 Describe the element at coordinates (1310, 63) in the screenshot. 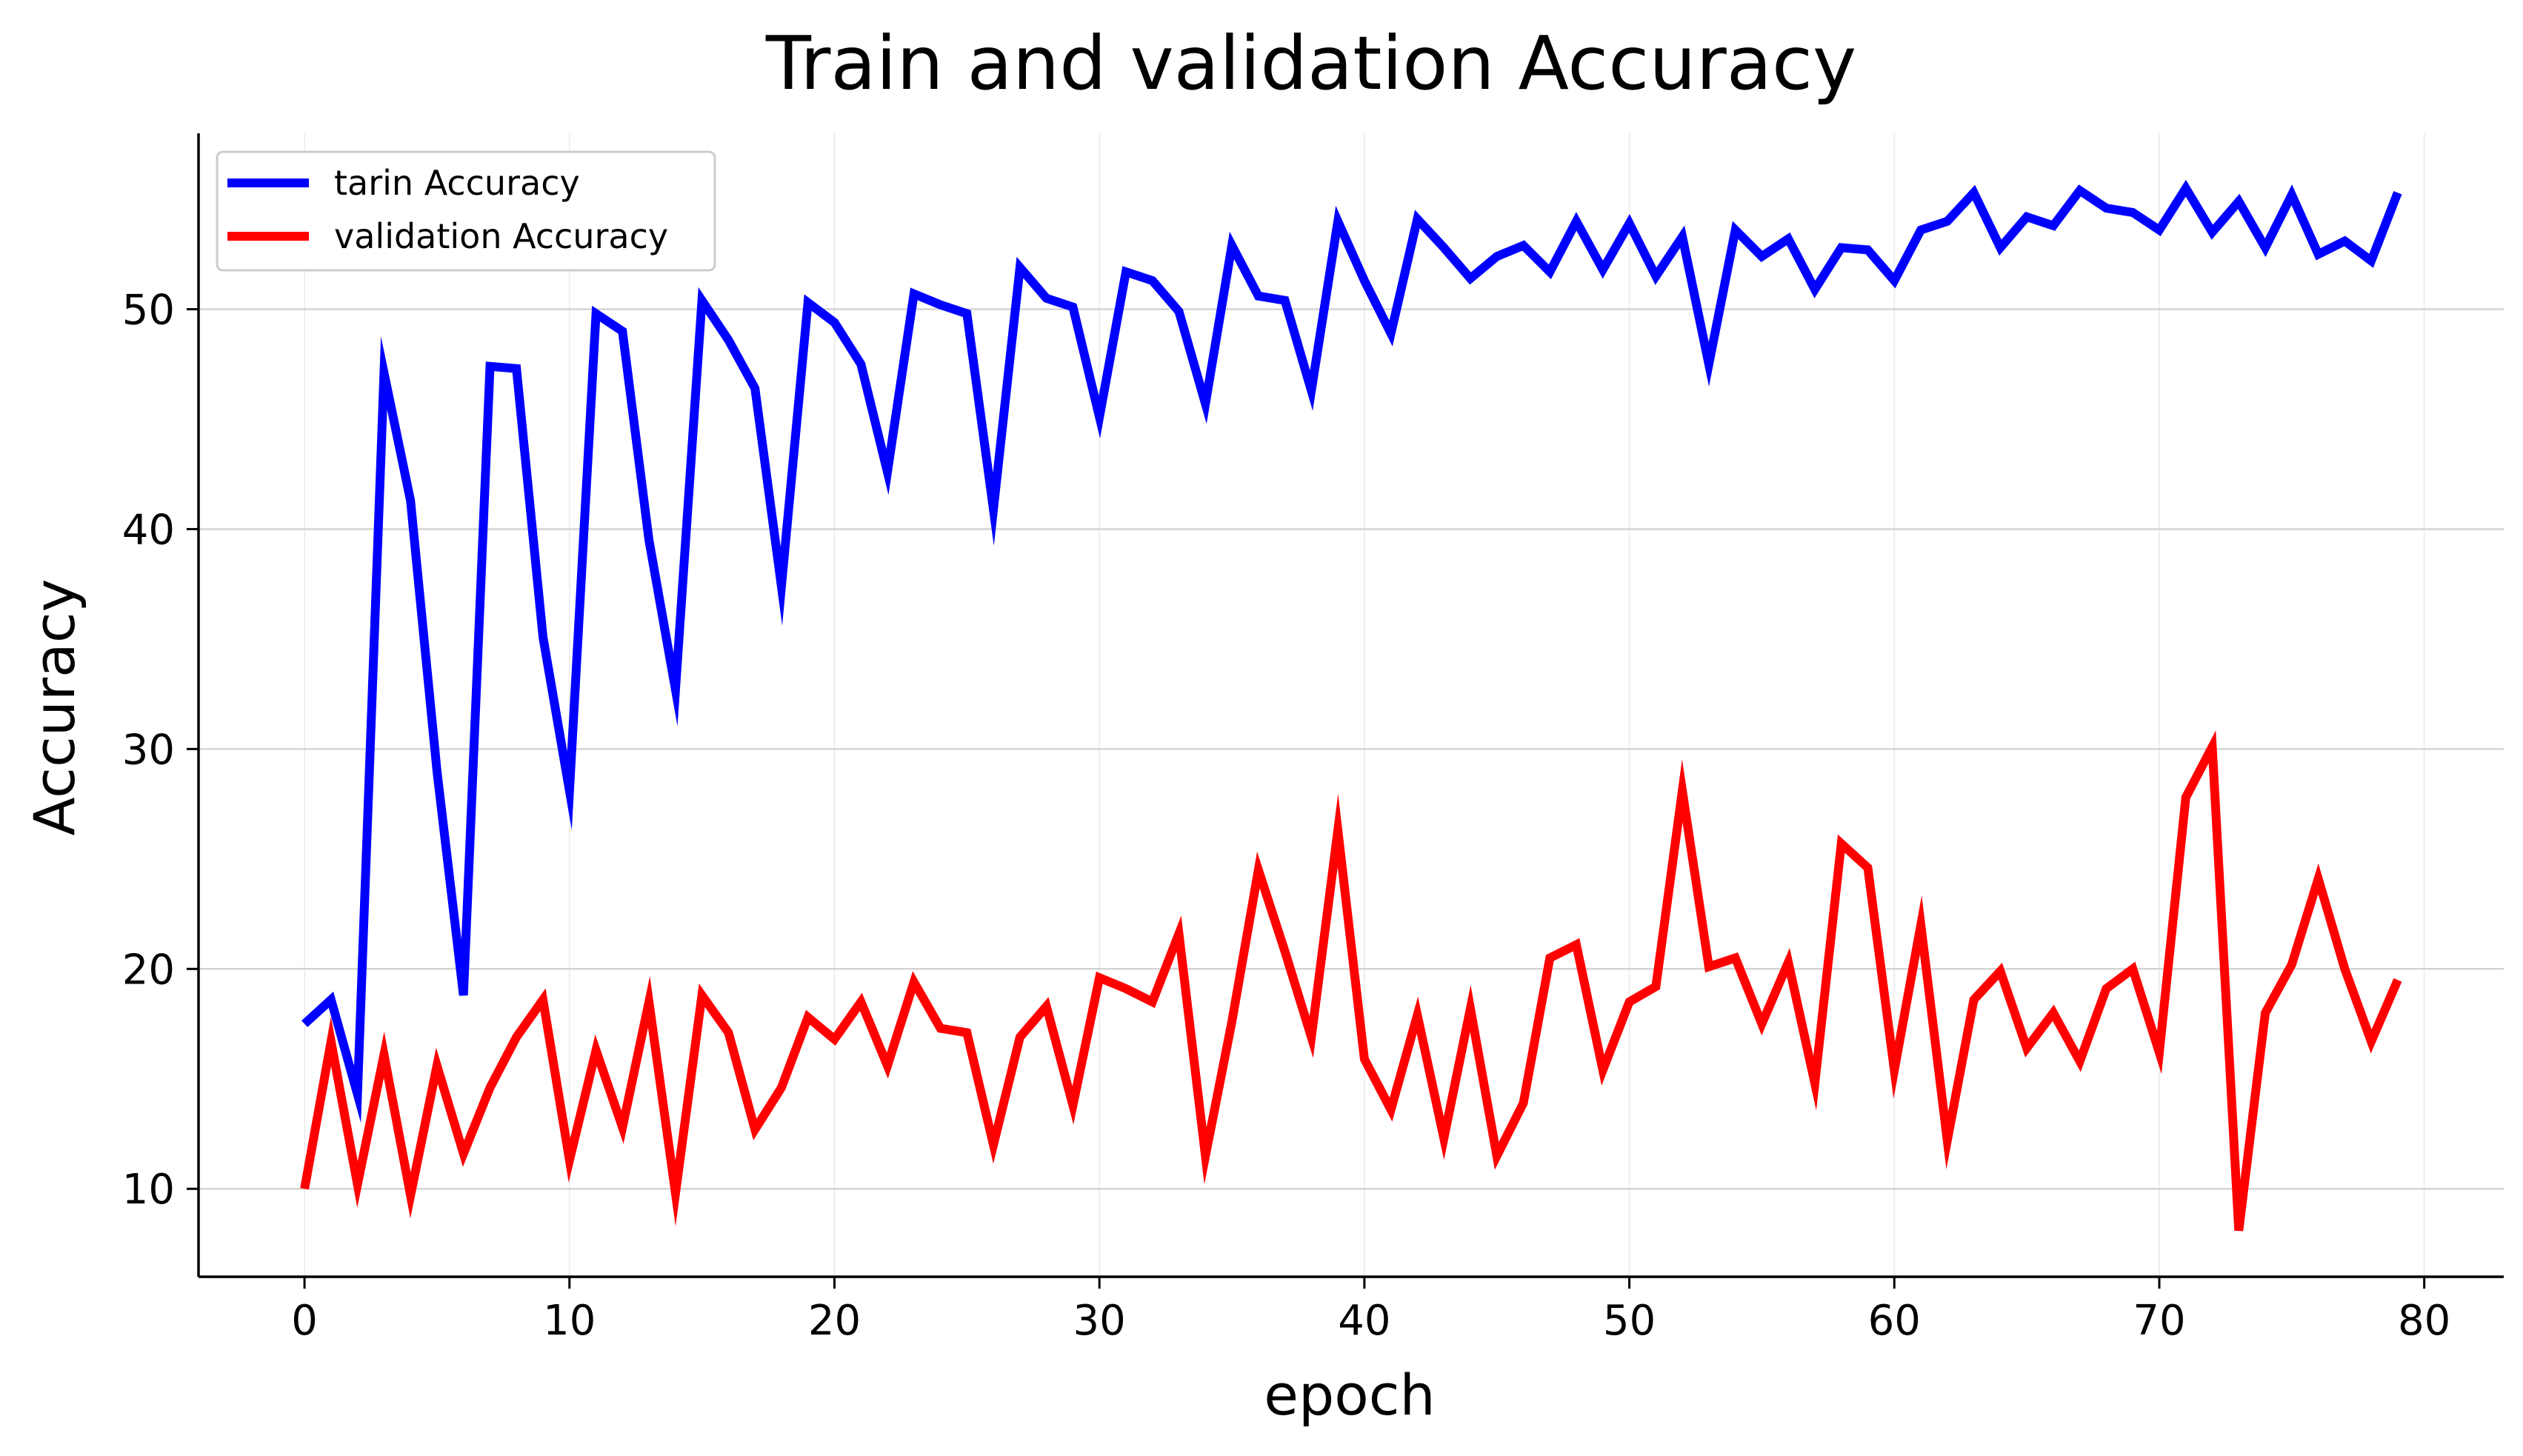

I see `chart-title: Train and validation Accuracy` at that location.